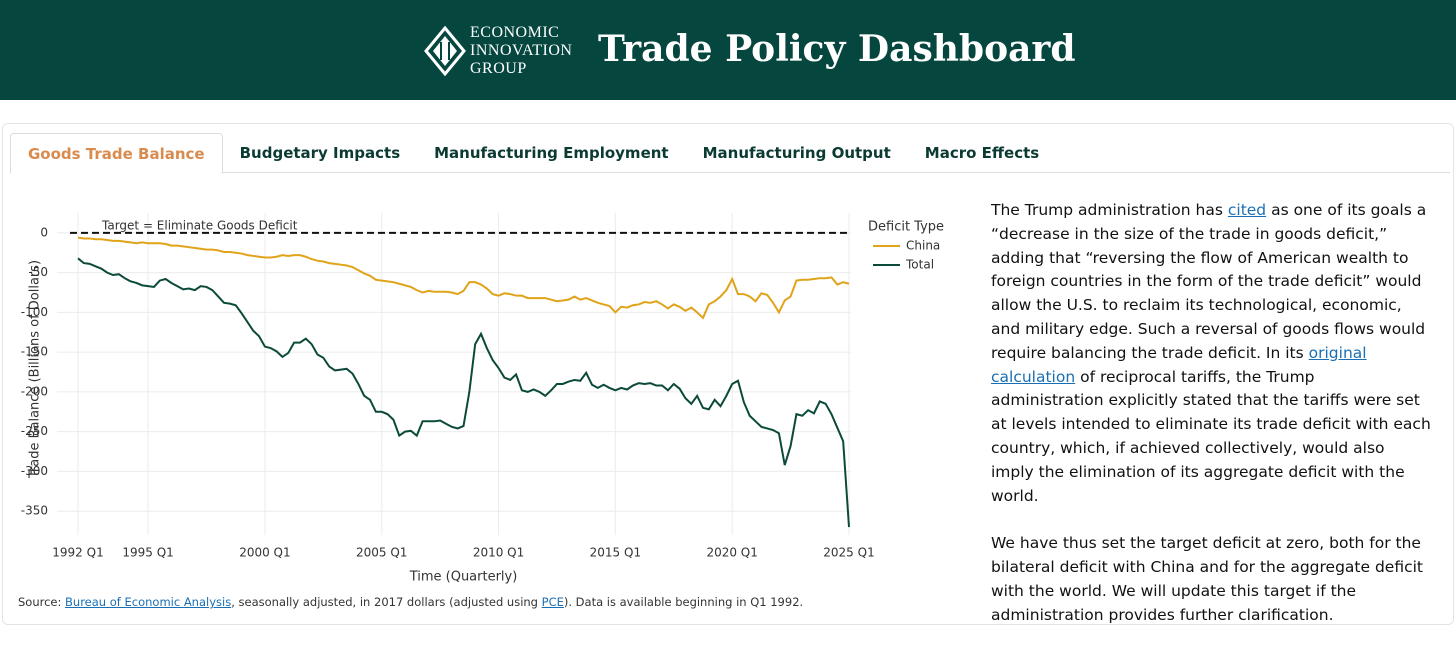  Describe the element at coordinates (381, 553) in the screenshot. I see `x-tick-label: 2005 Q1` at that location.